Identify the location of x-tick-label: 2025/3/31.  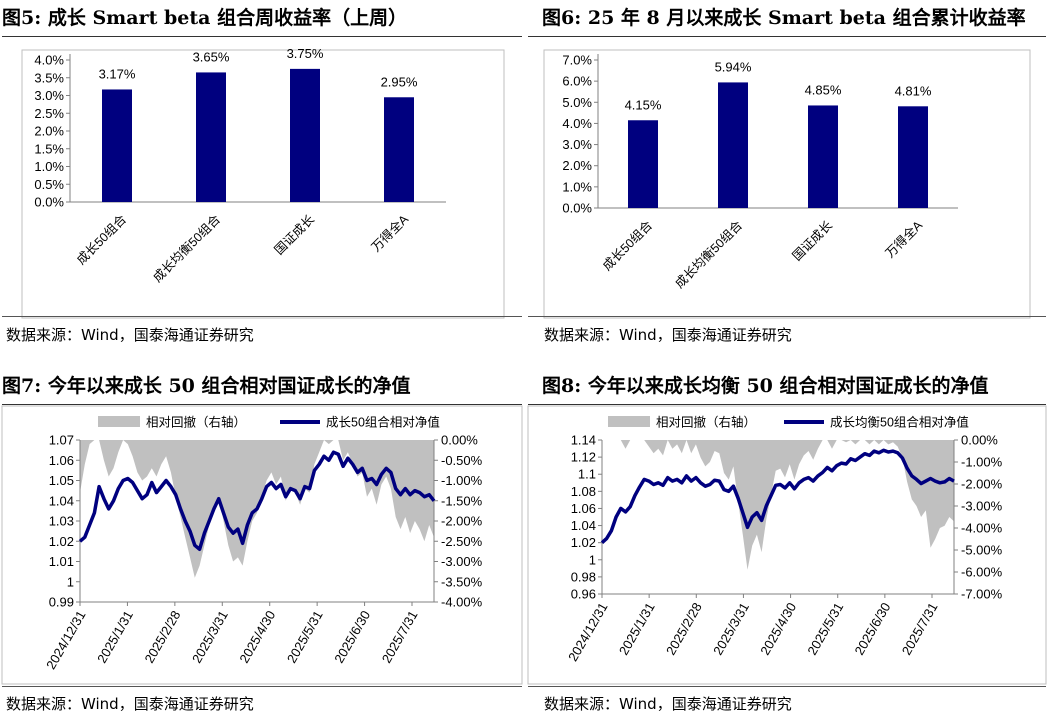
(210, 637).